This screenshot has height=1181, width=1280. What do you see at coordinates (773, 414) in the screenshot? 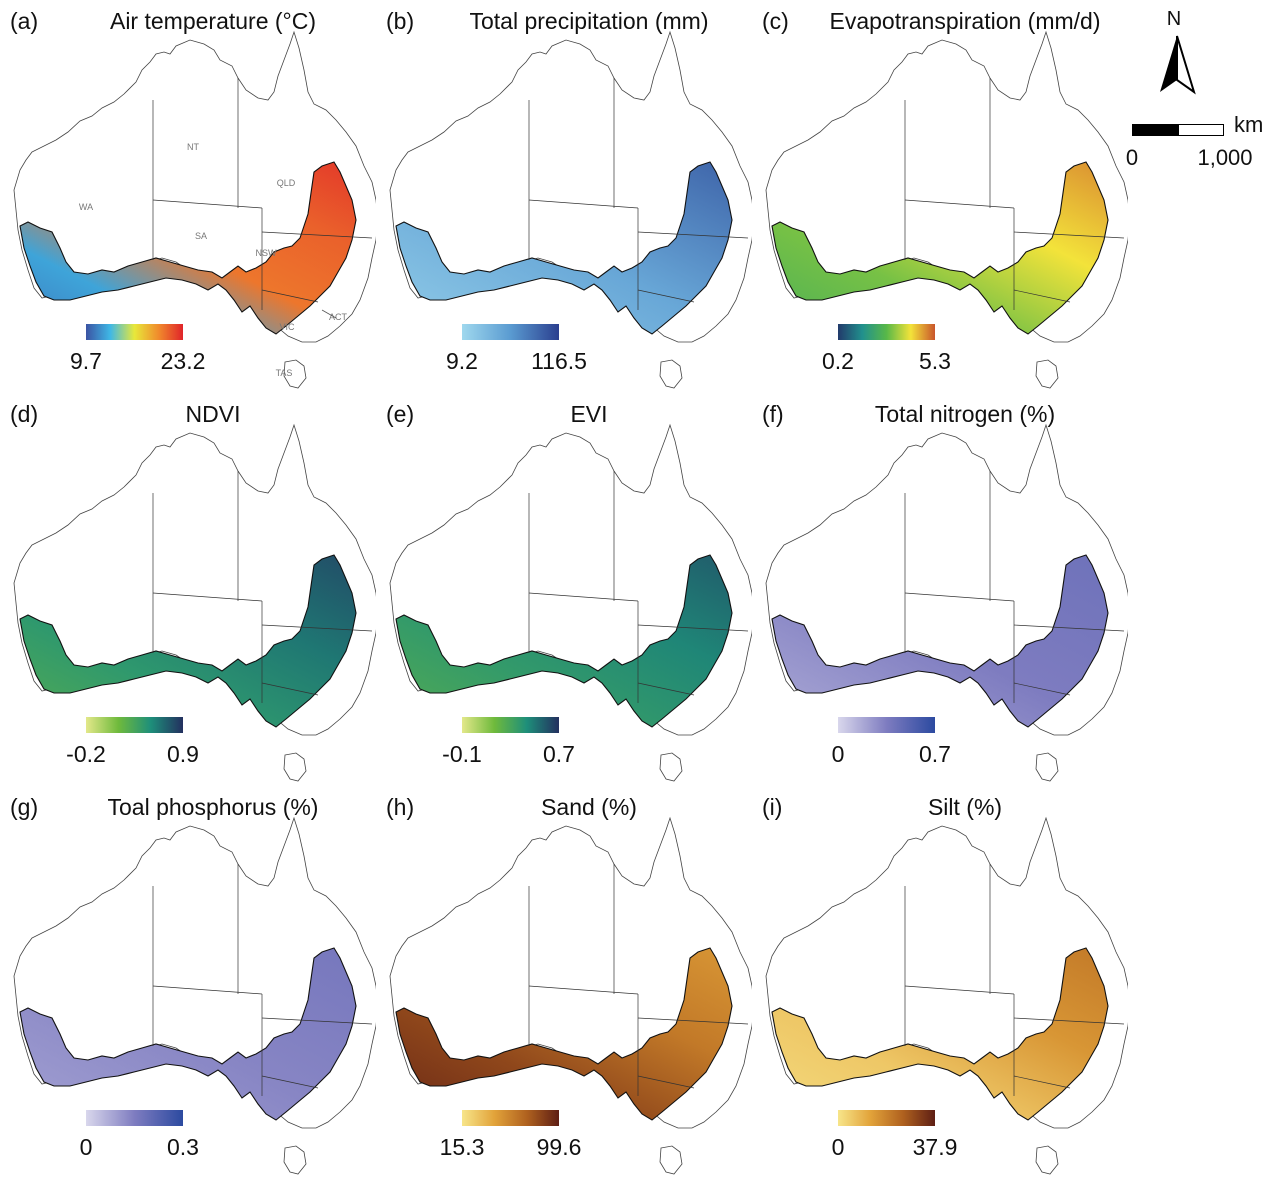
I see `panel-letter: (f)` at bounding box center [773, 414].